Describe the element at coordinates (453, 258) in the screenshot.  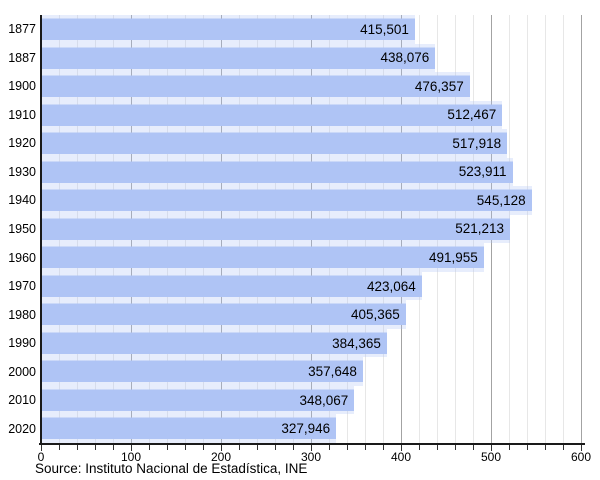
I see `bar-value-label: 491,955` at that location.